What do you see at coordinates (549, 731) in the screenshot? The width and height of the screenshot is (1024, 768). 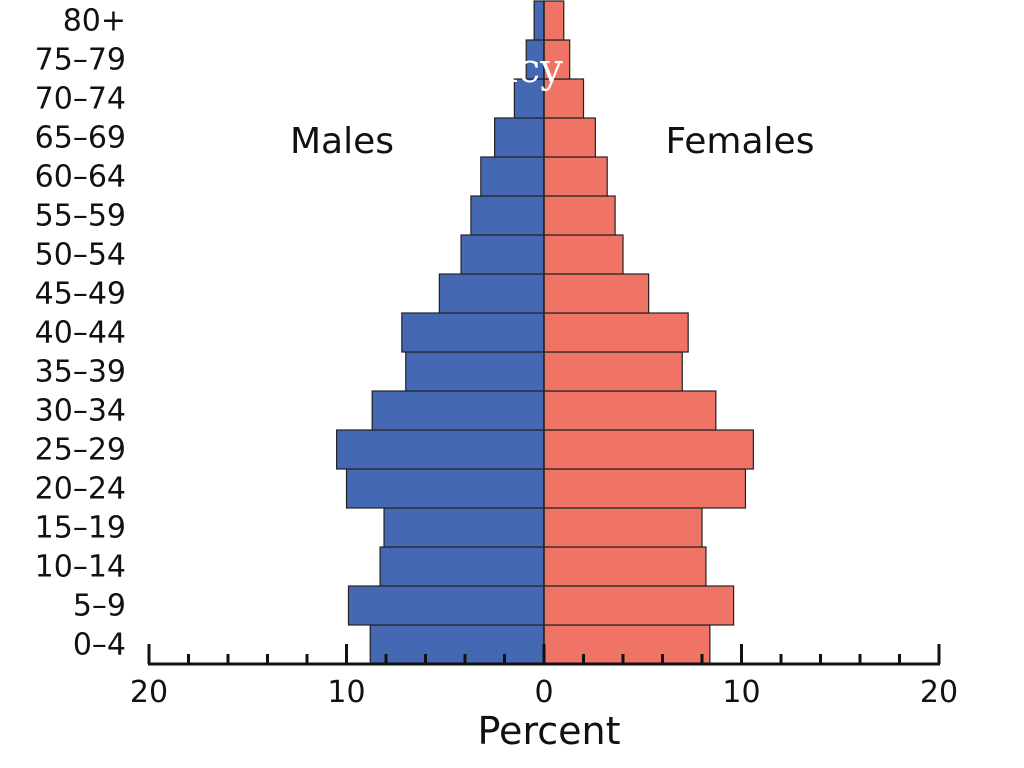 I see `x-axis-title: Percent` at bounding box center [549, 731].